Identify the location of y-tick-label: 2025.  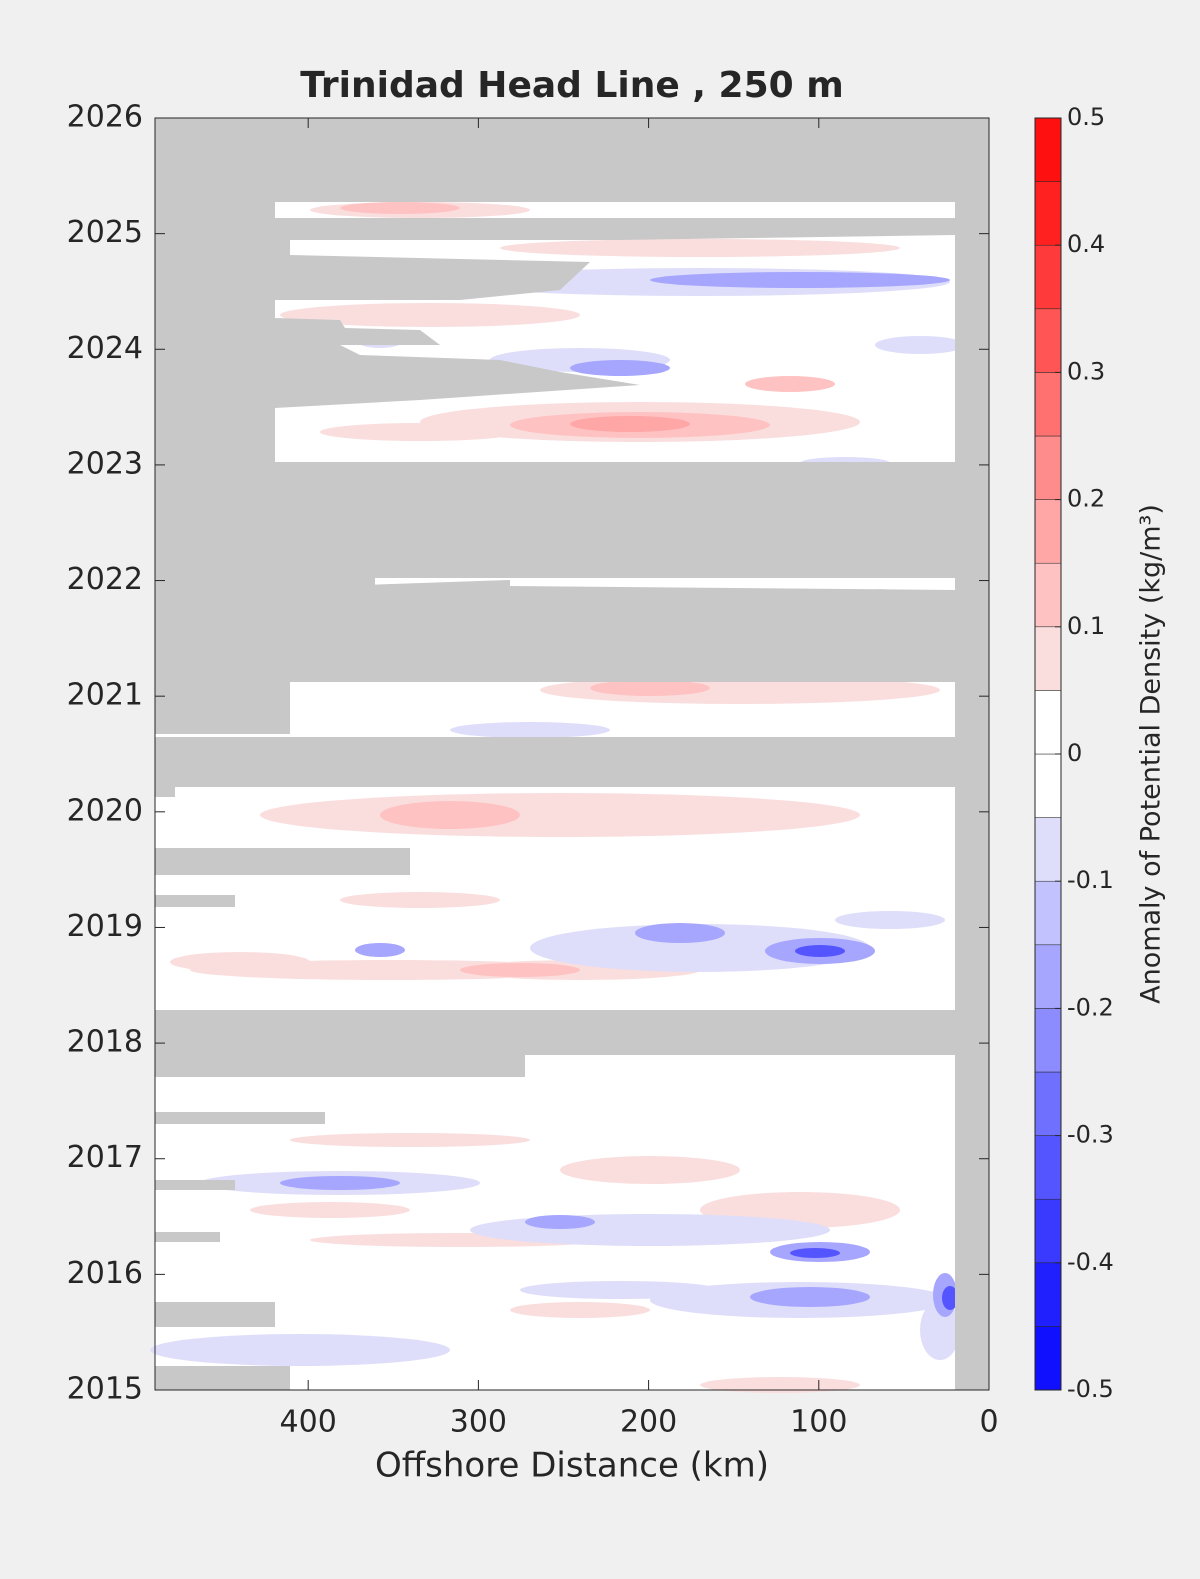
(105, 232).